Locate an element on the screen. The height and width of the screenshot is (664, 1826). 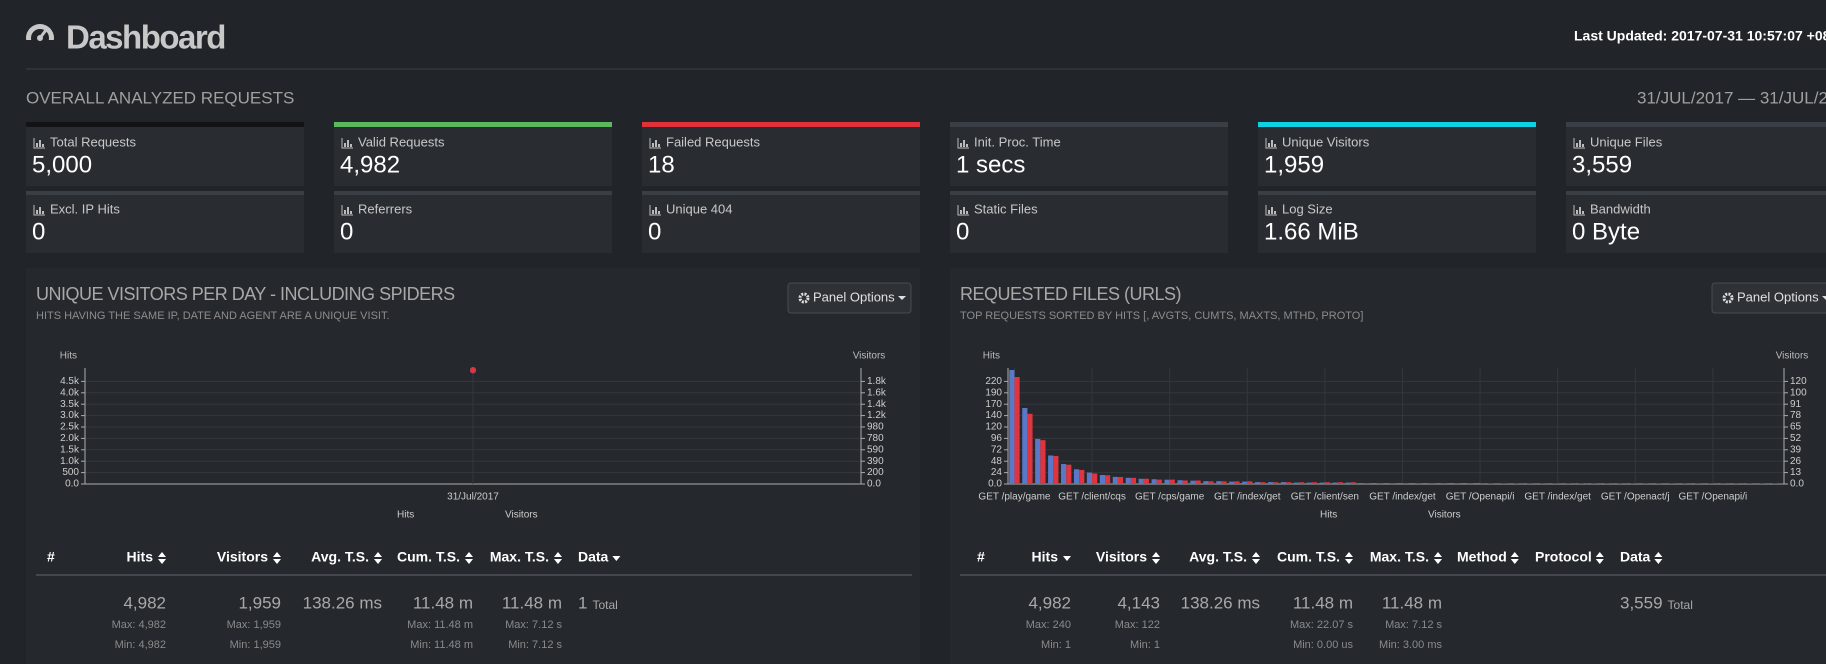
y2-tick-label: 52 is located at coordinates (1796, 438).